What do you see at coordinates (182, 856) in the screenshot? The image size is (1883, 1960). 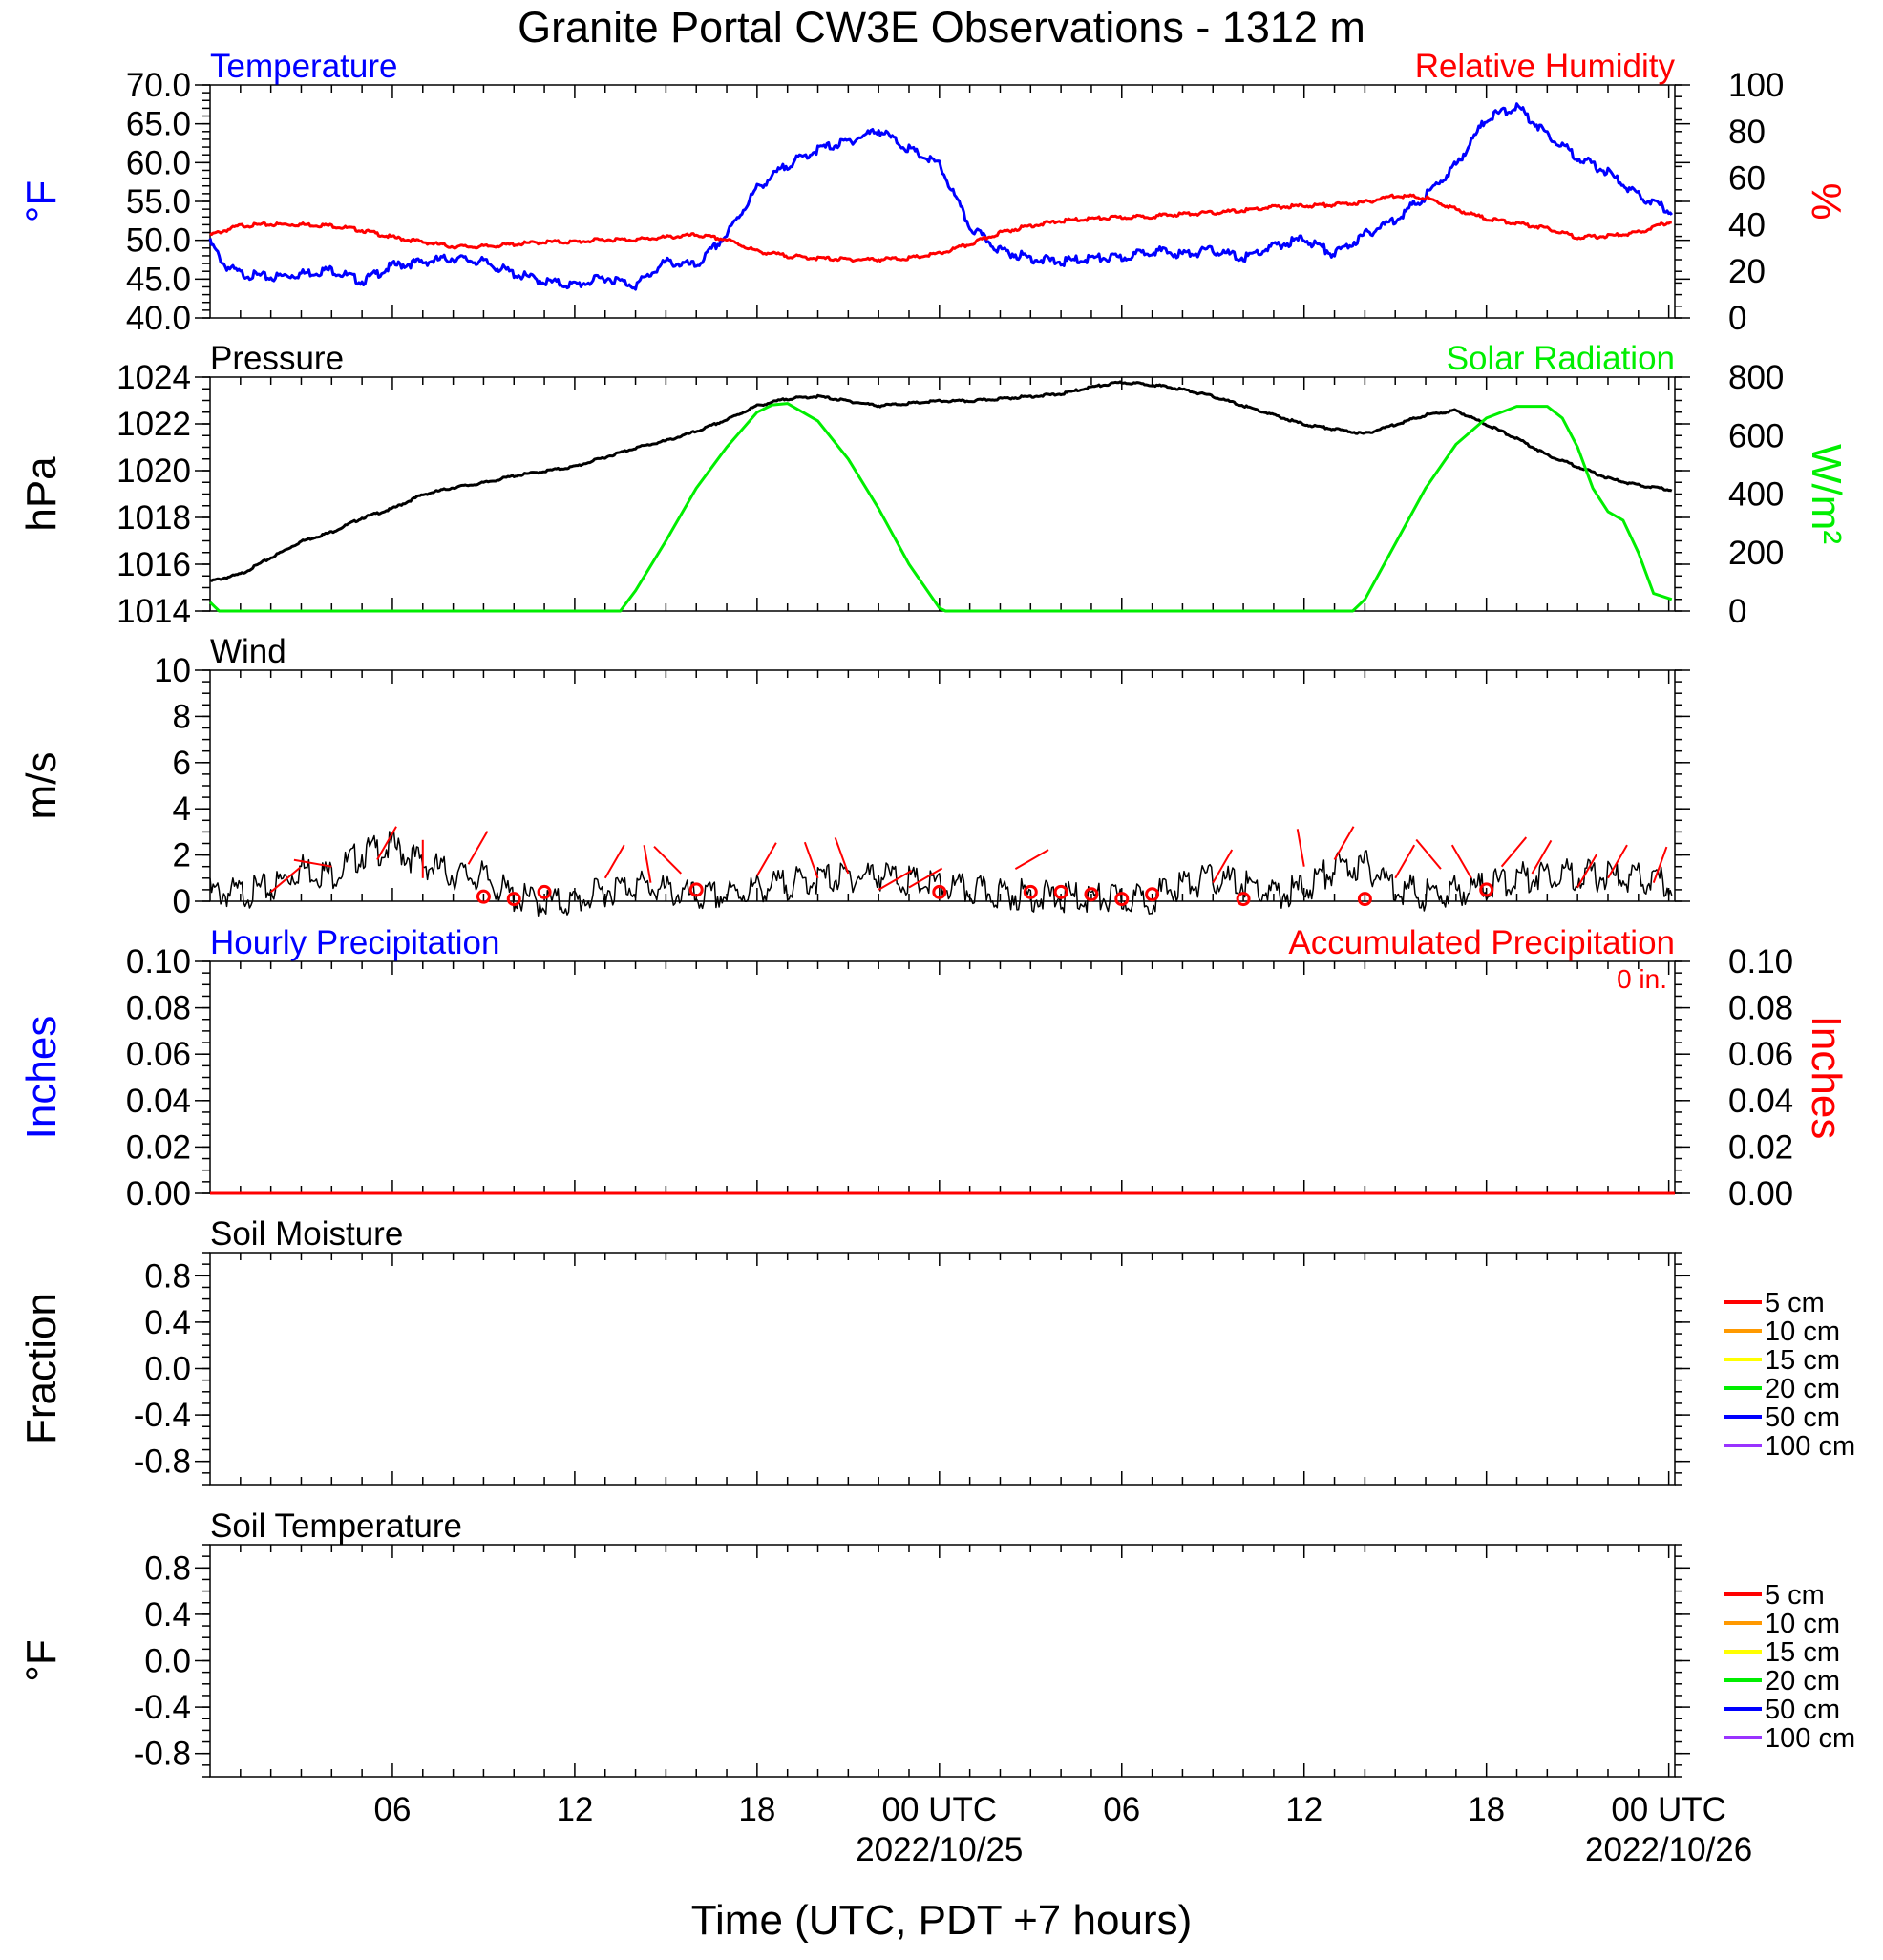 I see `y-tick-label-left: 2` at bounding box center [182, 856].